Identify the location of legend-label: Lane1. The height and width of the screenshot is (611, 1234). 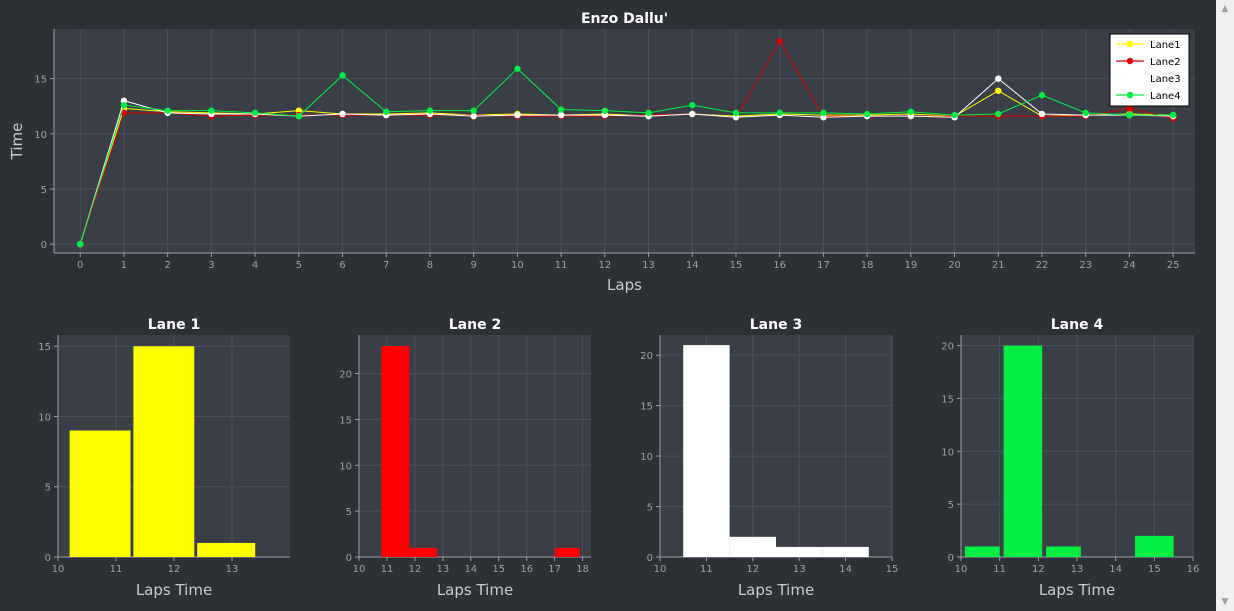
(1165, 45).